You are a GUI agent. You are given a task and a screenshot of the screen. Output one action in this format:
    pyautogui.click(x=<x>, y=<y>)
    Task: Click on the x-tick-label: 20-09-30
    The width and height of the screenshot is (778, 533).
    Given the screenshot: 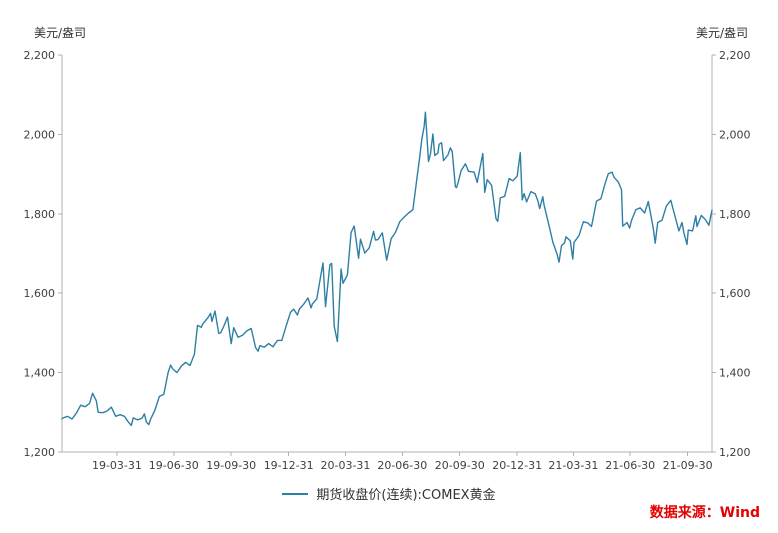 What is the action you would take?
    pyautogui.click(x=460, y=465)
    